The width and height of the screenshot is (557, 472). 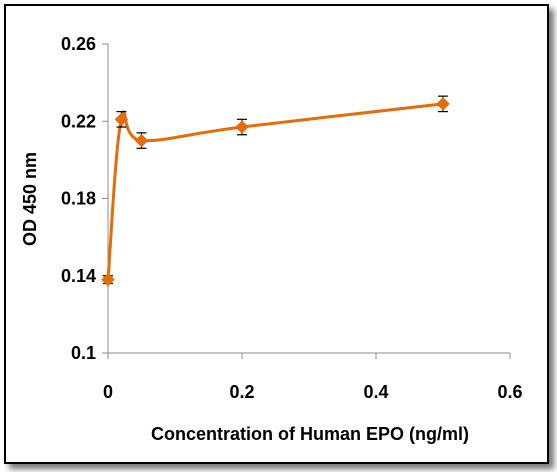 What do you see at coordinates (241, 392) in the screenshot?
I see `x-tick-label: 0.2` at bounding box center [241, 392].